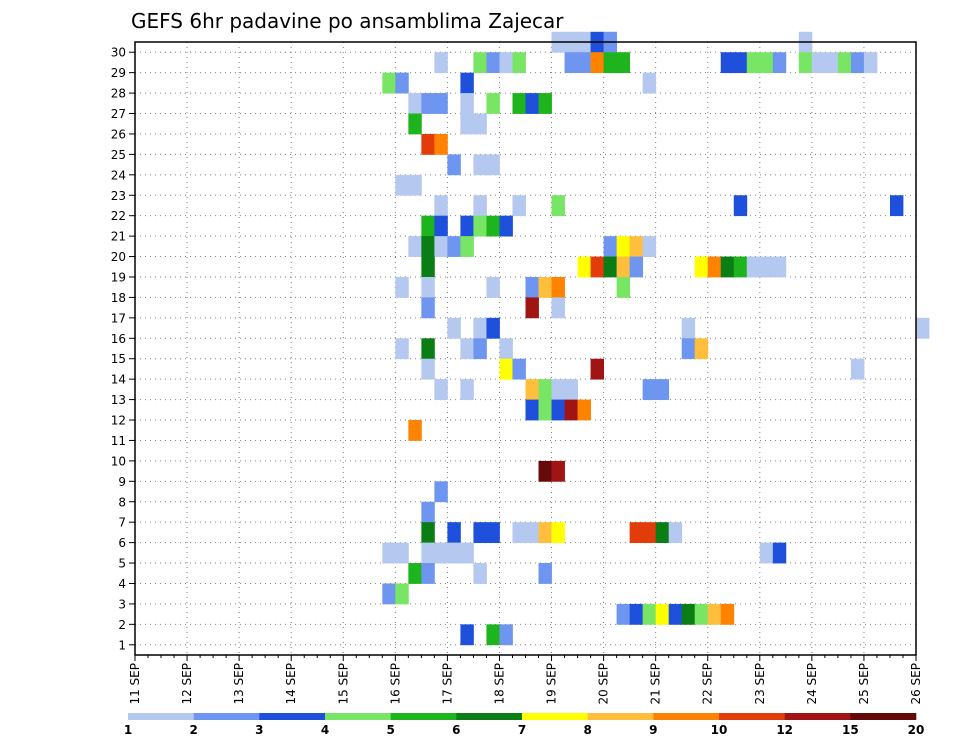 The width and height of the screenshot is (960, 742). Describe the element at coordinates (552, 684) in the screenshot. I see `x-tick-label: 19 SEP` at that location.